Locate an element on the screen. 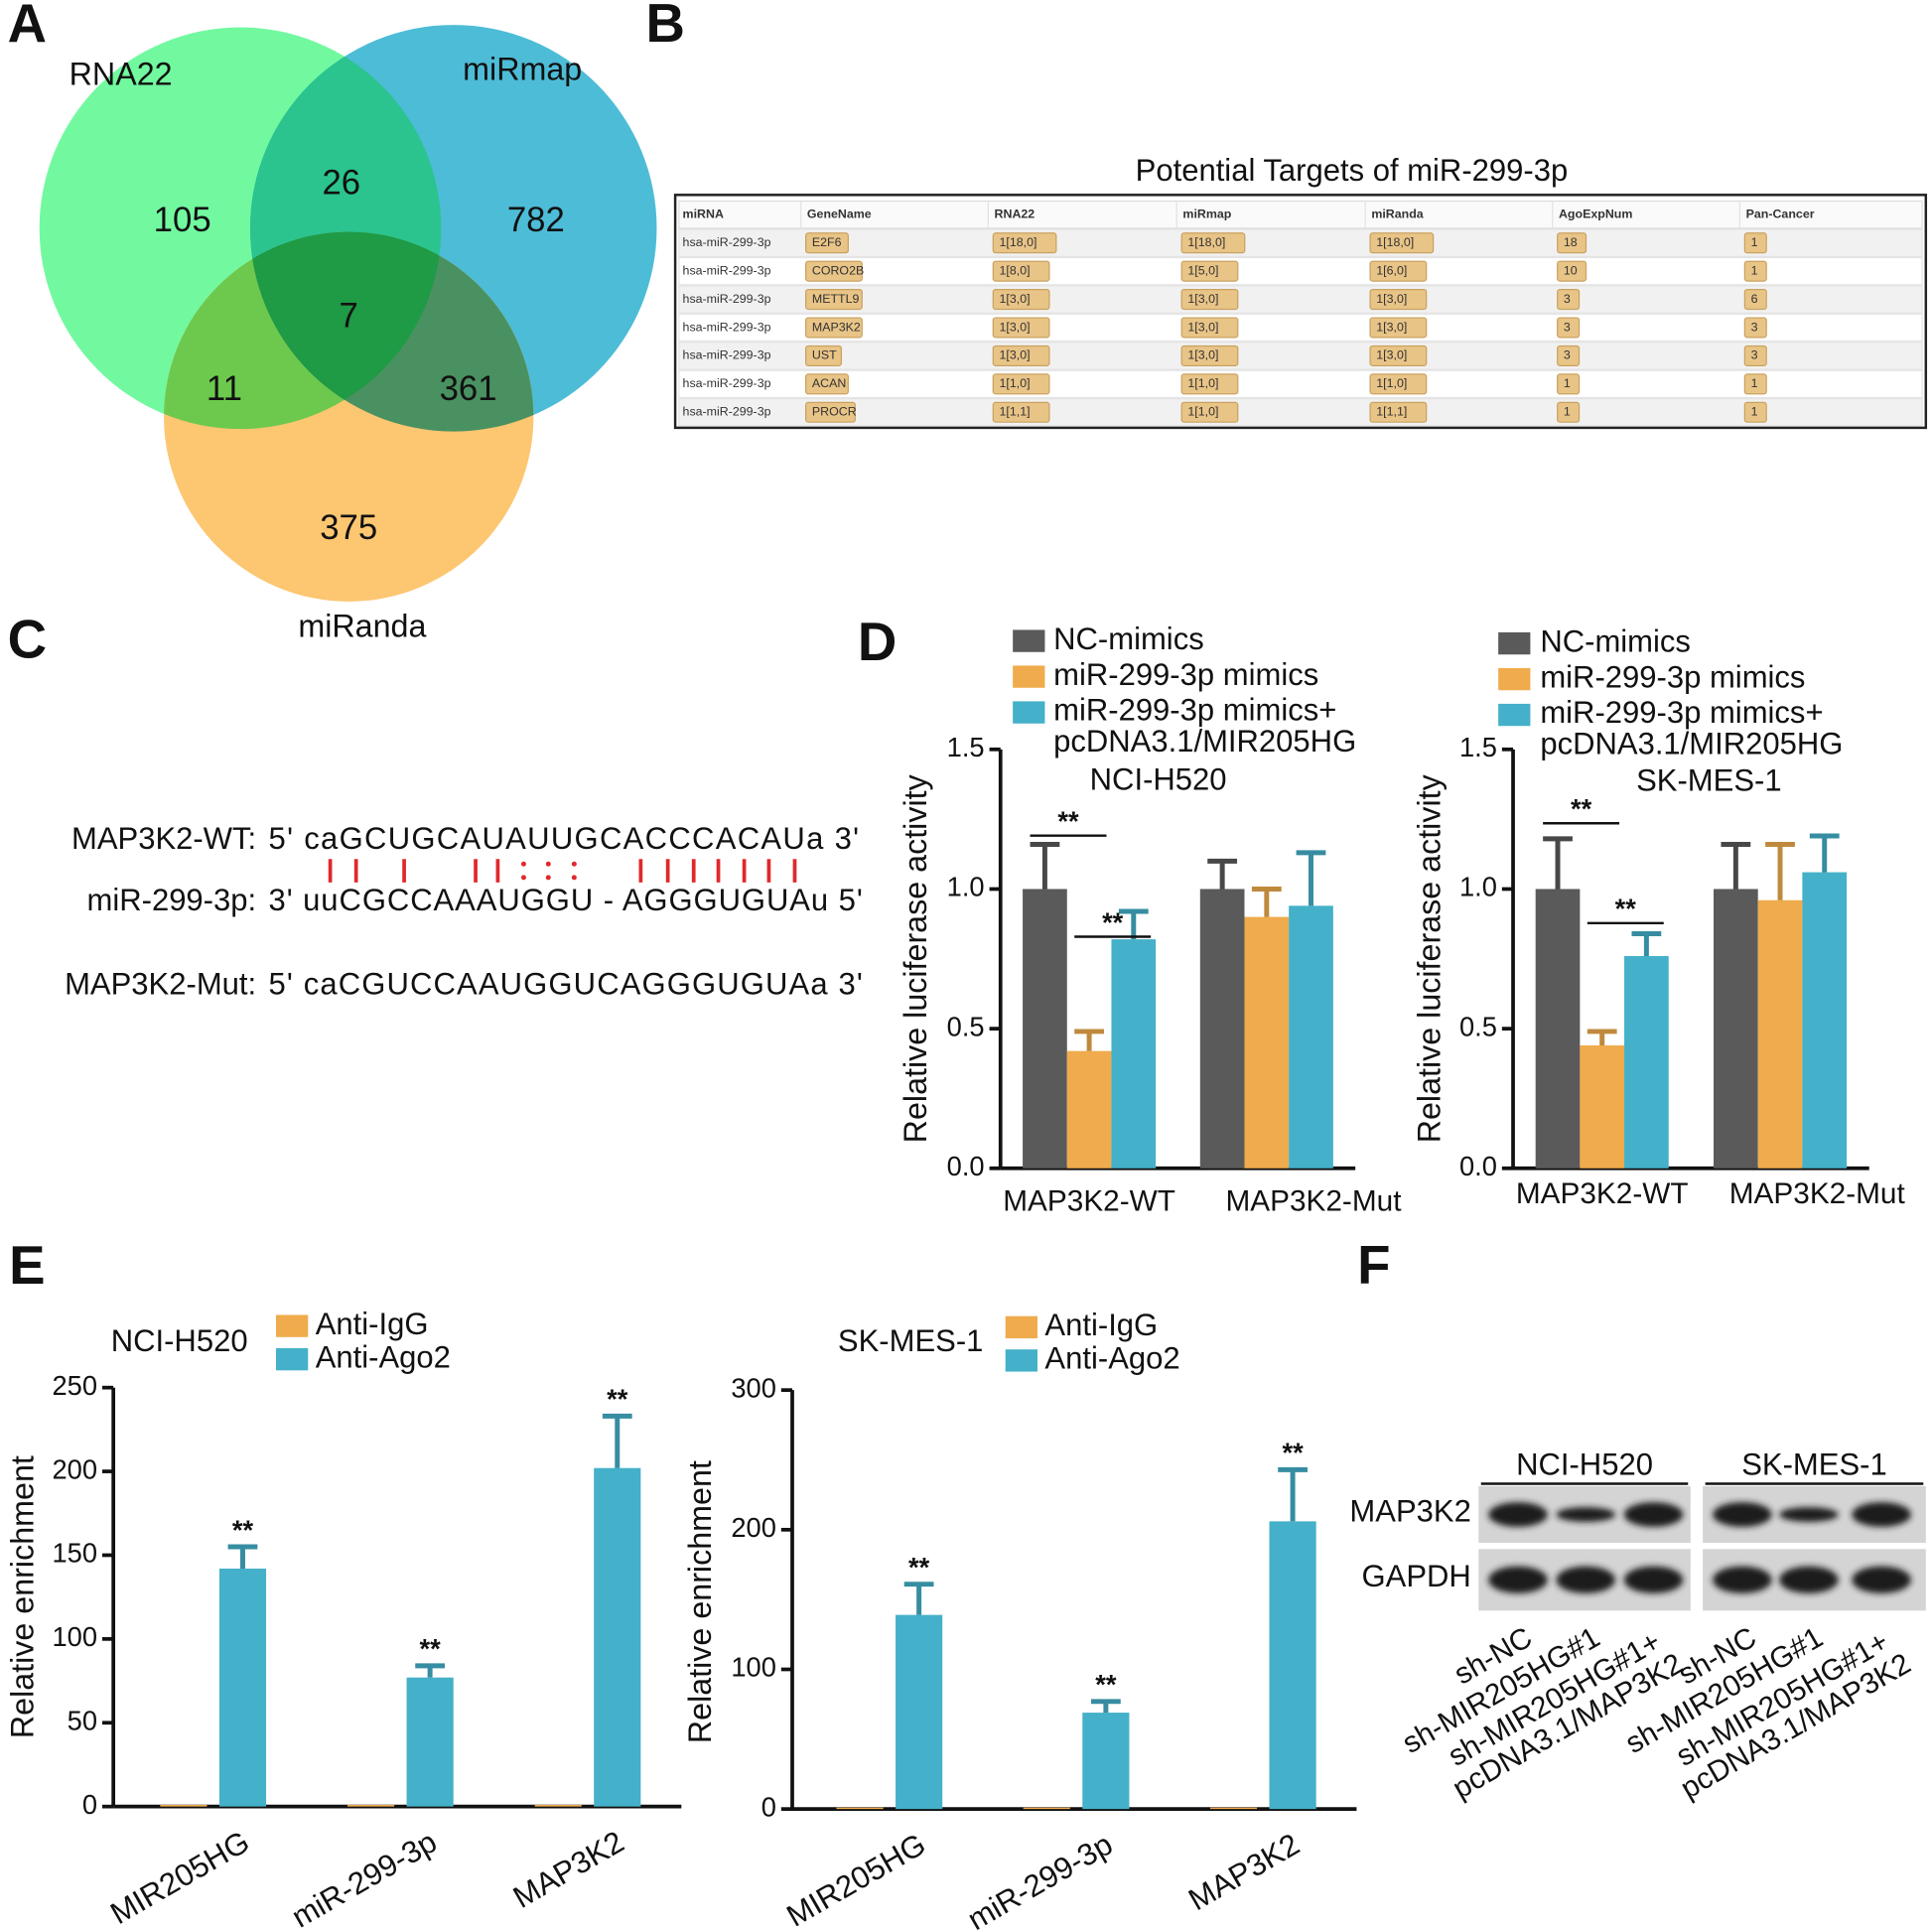  legend-label: miR-299-3p mimics is located at coordinates (1186, 674).